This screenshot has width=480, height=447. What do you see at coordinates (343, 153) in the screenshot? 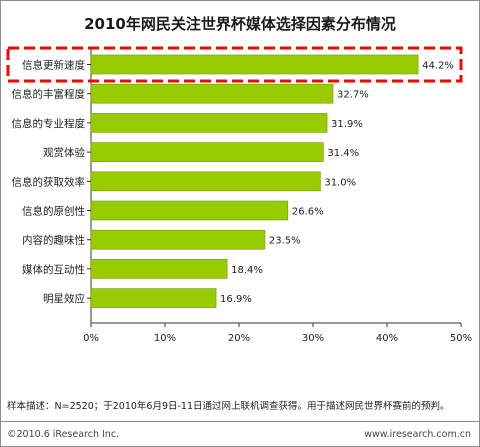
I see `value-label: 31.4%` at bounding box center [343, 153].